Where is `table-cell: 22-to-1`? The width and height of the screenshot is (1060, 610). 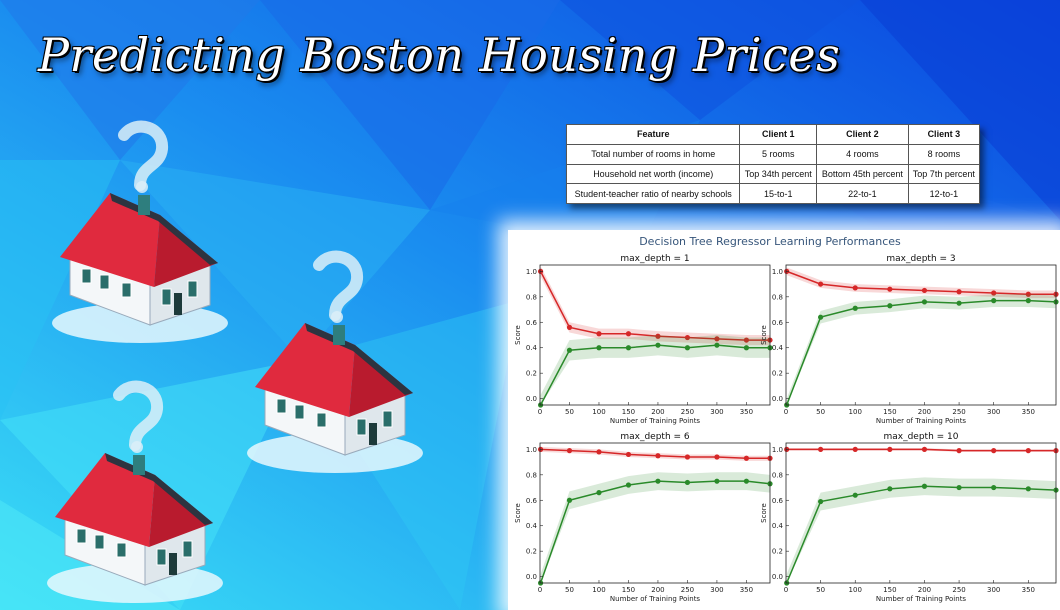
table-cell: 22-to-1 is located at coordinates (862, 193).